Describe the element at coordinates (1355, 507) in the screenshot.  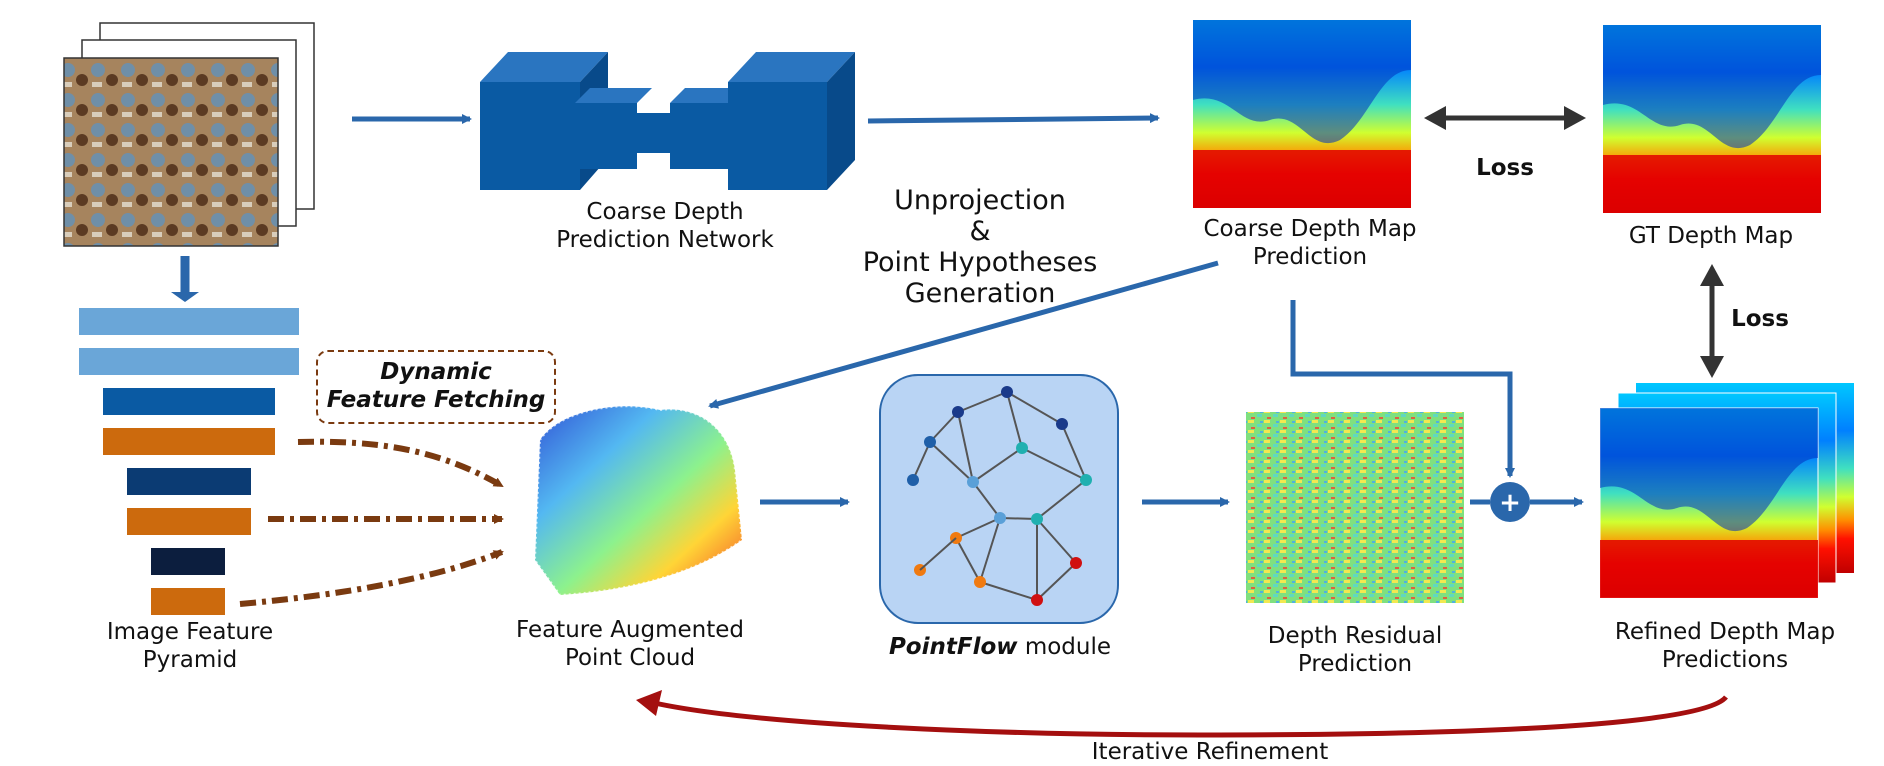
I see `depth-residual-image` at that location.